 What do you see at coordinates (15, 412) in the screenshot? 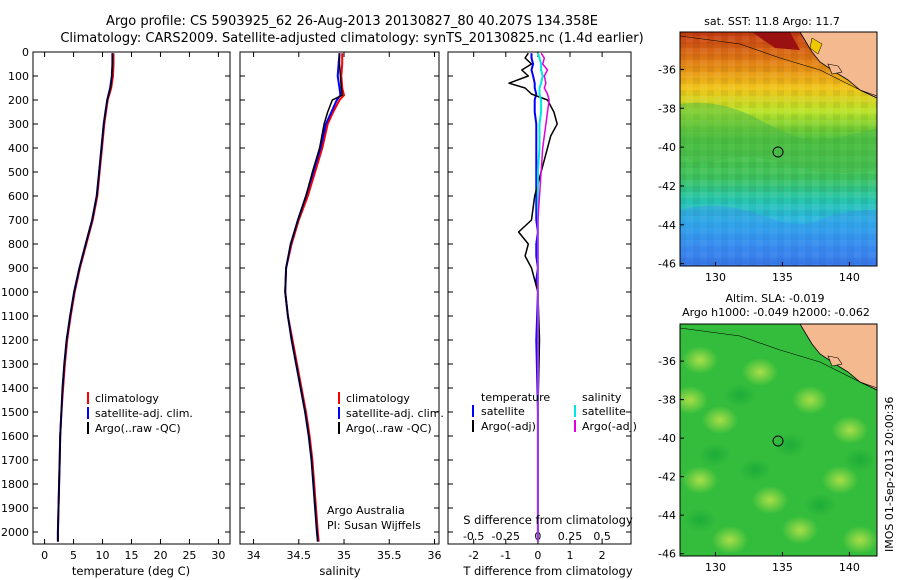
I see `y-tick-label: 1500` at bounding box center [15, 412].